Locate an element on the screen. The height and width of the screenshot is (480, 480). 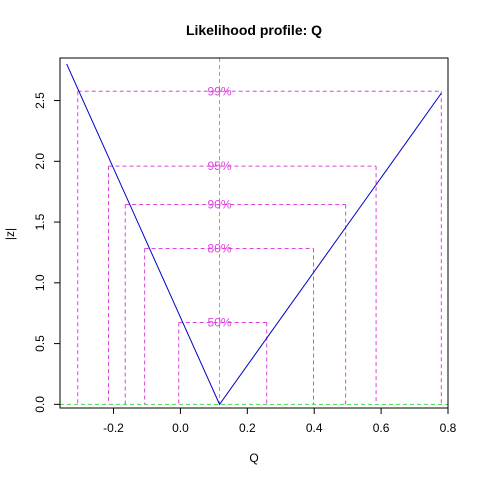
y-tick-label: 2.5 is located at coordinates (40, 100).